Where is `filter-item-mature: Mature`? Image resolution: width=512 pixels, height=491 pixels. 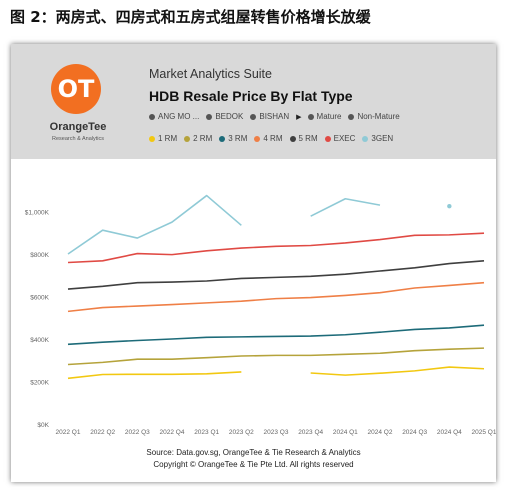 filter-item-mature: Mature is located at coordinates (324, 116).